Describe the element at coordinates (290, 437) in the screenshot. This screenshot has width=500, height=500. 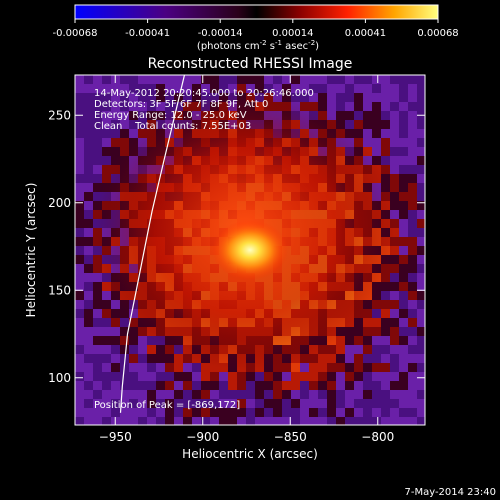
I see `x-tick-label: −850` at that location.